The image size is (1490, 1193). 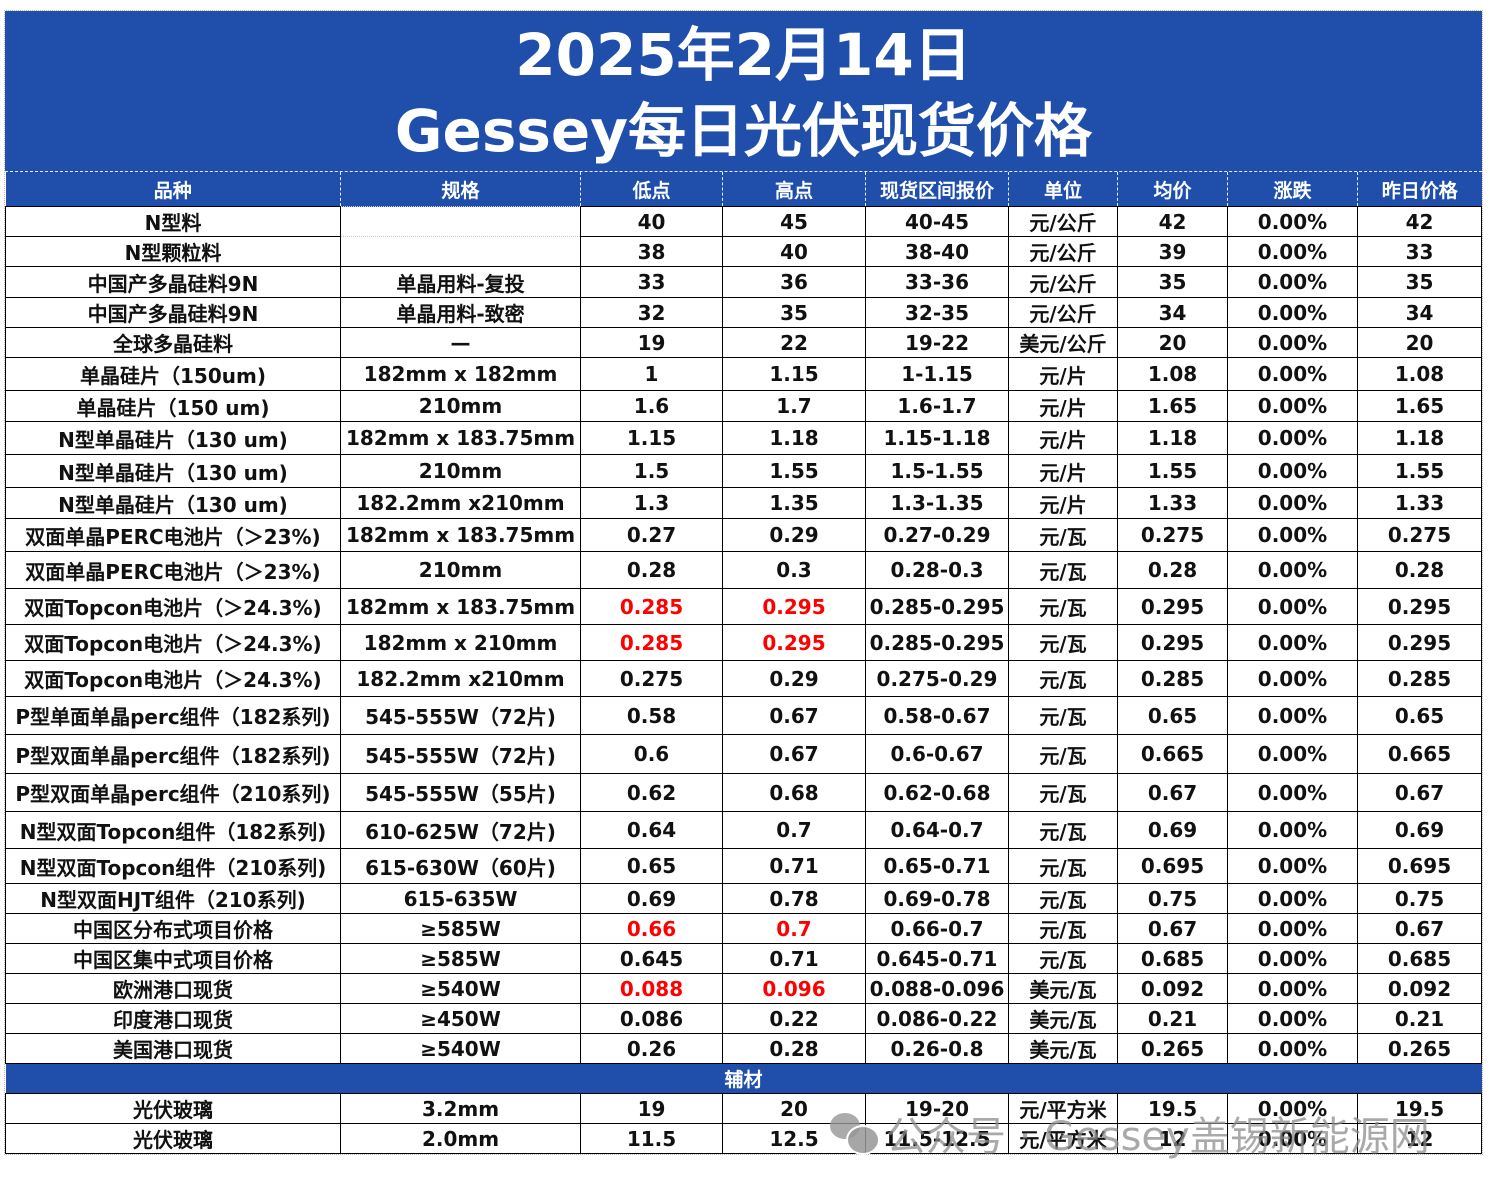 I want to click on cell-spec: ≥540W, so click(x=460, y=1048).